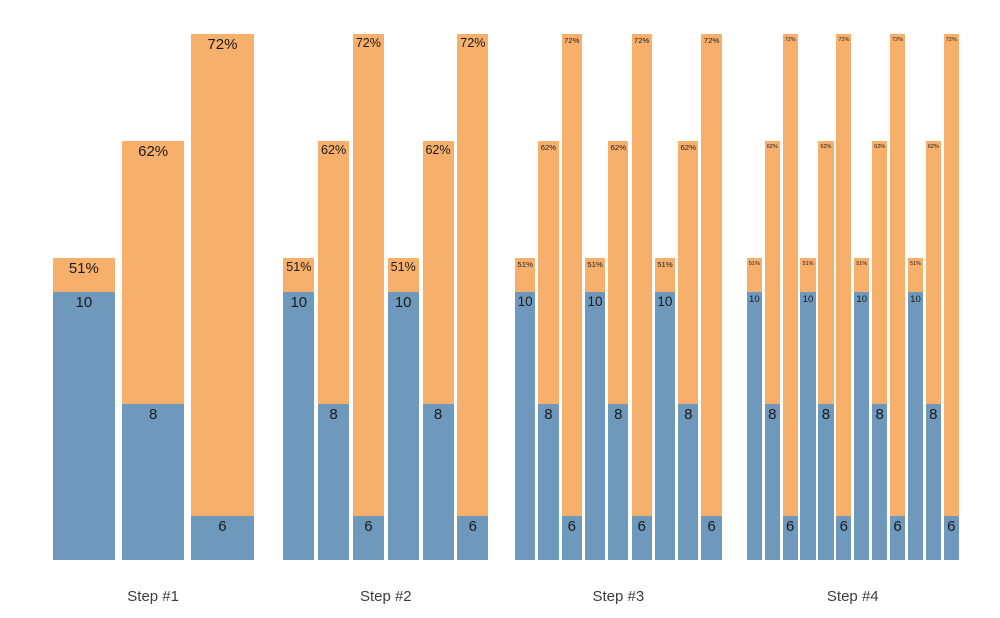 This screenshot has height=618, width=1000. Describe the element at coordinates (153, 596) in the screenshot. I see `facet-label: Step #1` at that location.